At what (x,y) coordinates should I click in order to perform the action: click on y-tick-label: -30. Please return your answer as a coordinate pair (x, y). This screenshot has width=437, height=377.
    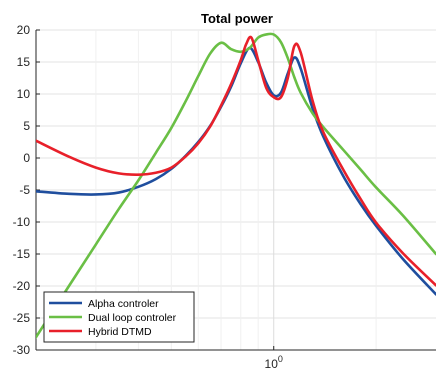
    Looking at the image, I should click on (22, 350).